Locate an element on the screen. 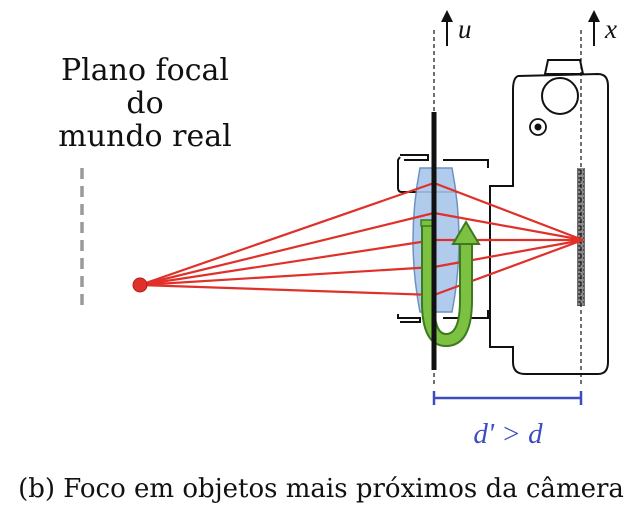 The image size is (642, 532). axis-x-label: x is located at coordinates (610, 29).